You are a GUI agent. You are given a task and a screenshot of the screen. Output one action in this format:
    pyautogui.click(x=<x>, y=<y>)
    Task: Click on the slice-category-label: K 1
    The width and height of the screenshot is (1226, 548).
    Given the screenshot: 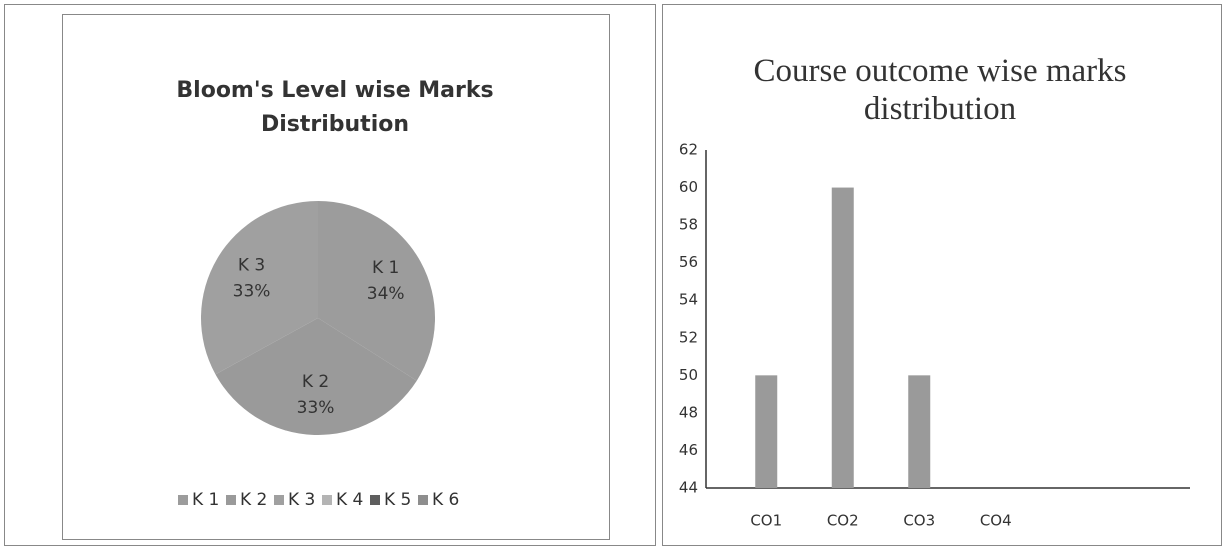 What is the action you would take?
    pyautogui.click(x=385, y=268)
    